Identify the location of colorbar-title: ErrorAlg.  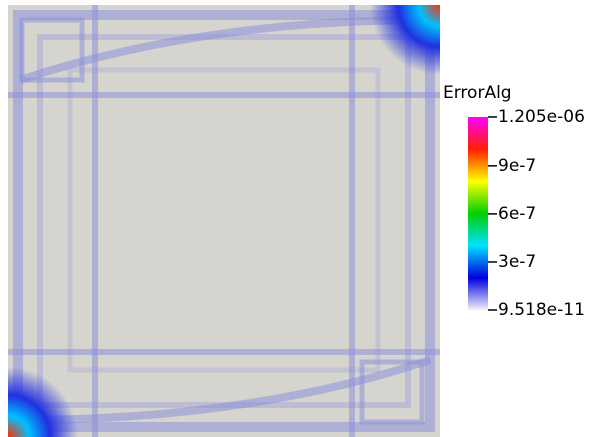
(477, 93).